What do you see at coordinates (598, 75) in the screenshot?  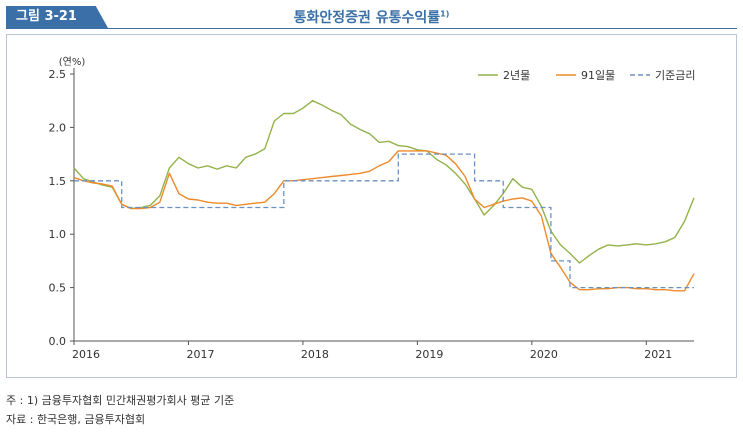 I see `legend-91d-label: 91일물` at bounding box center [598, 75].